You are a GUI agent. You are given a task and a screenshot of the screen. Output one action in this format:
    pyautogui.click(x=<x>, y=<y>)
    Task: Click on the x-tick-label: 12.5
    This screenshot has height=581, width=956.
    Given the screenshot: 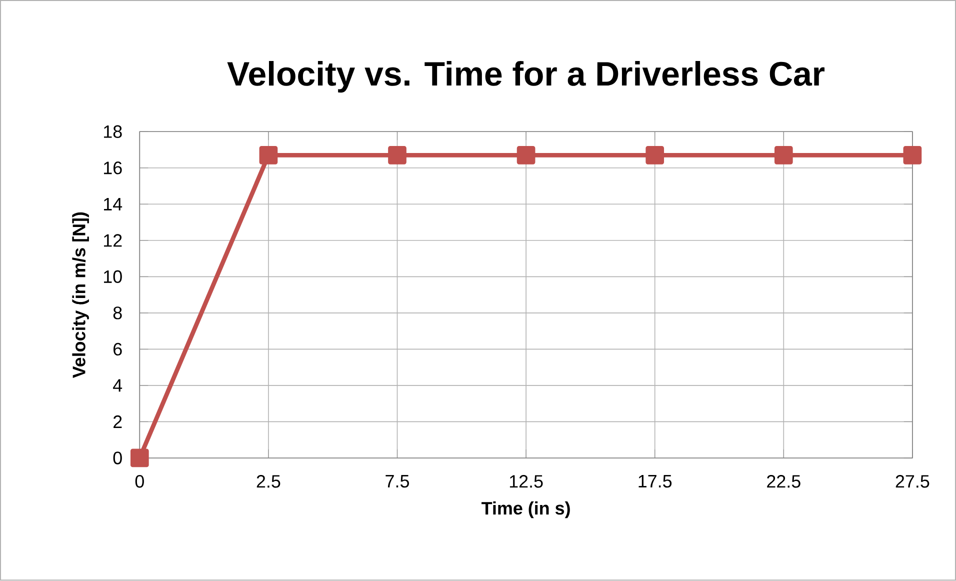 What is the action you would take?
    pyautogui.click(x=526, y=481)
    